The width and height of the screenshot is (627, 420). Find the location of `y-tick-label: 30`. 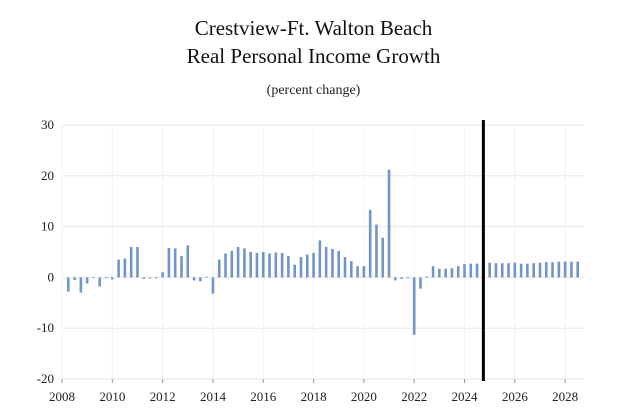

y-tick-label: 30 is located at coordinates (47, 124).